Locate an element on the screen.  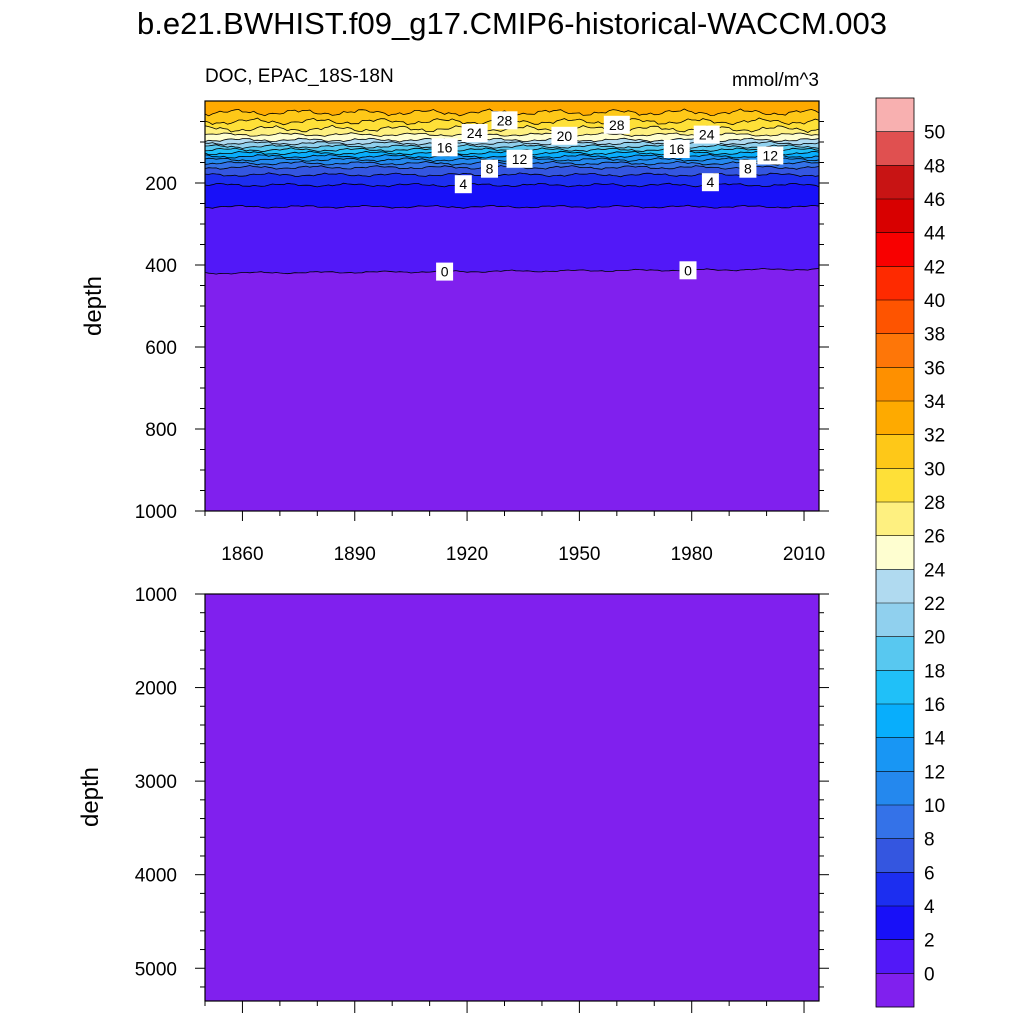
colorbar-tick-label: 50 is located at coordinates (934, 133).